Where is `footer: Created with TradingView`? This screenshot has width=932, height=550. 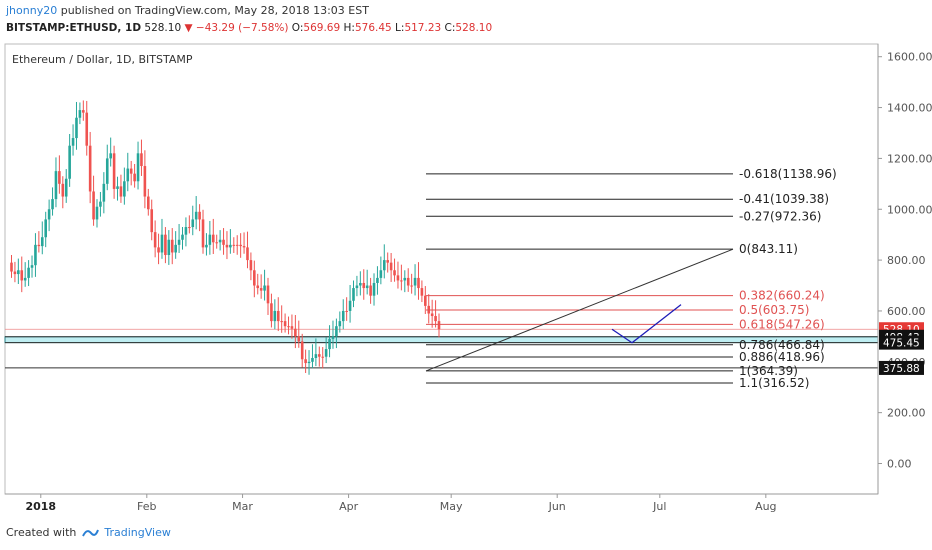 footer: Created with TradingView is located at coordinates (88, 532).